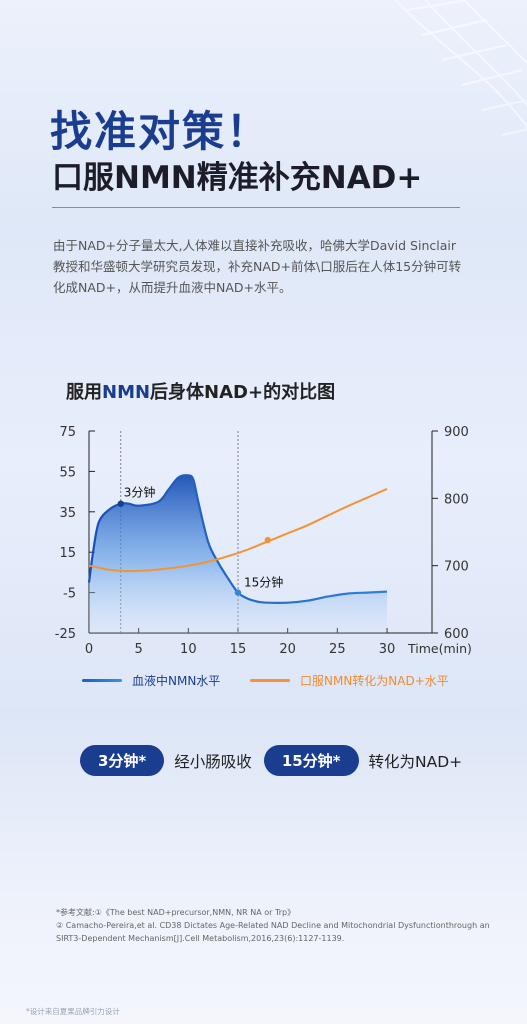 The image size is (527, 1024). I want to click on right-tick-label: 900, so click(456, 432).